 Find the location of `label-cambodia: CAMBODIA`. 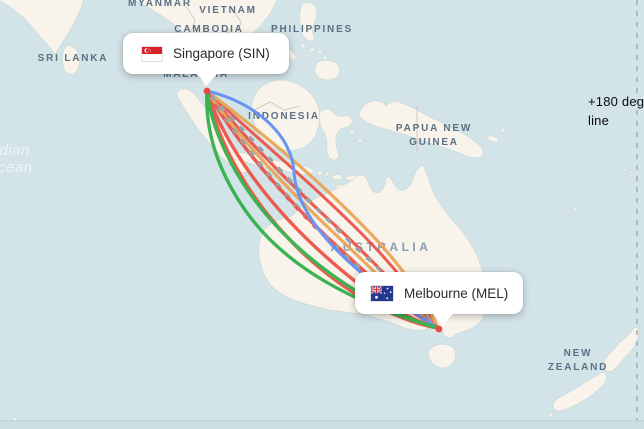

label-cambodia: CAMBODIA is located at coordinates (209, 29).